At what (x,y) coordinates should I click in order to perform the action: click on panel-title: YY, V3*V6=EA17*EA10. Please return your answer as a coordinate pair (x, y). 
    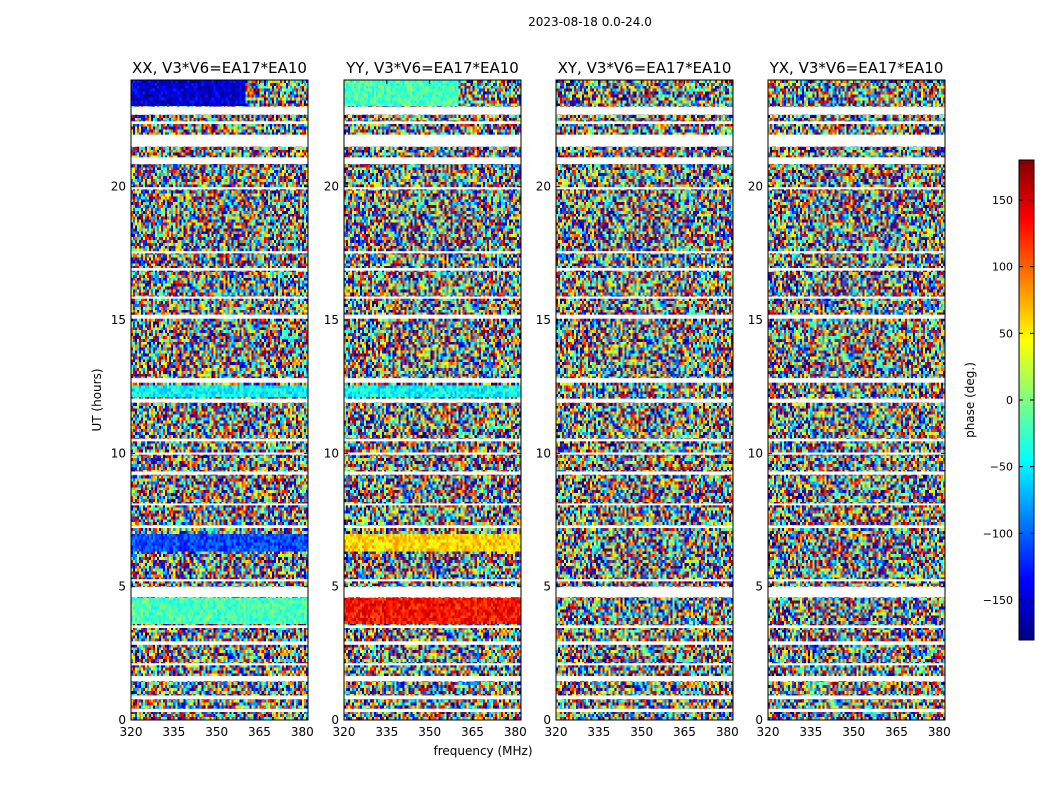
    Looking at the image, I should click on (432, 68).